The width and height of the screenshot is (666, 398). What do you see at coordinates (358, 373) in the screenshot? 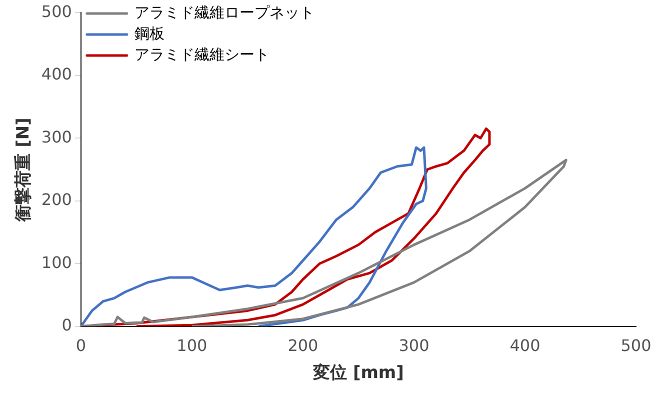
I see `x-axis-title: 変位 [mm]` at bounding box center [358, 373].